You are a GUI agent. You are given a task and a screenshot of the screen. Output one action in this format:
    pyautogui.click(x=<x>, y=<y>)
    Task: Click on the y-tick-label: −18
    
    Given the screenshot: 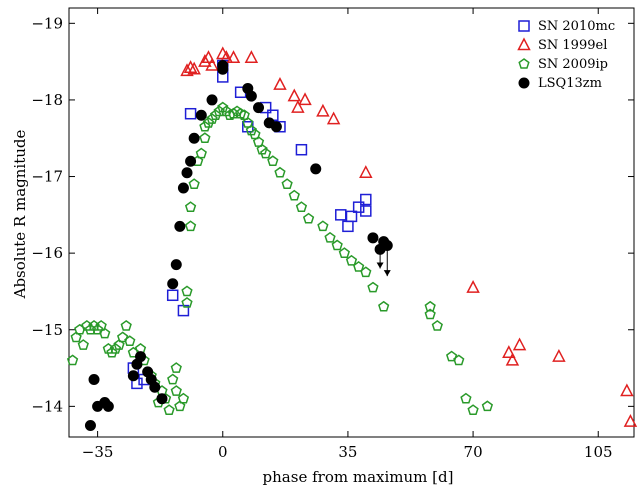 What is the action you would take?
    pyautogui.click(x=47, y=100)
    